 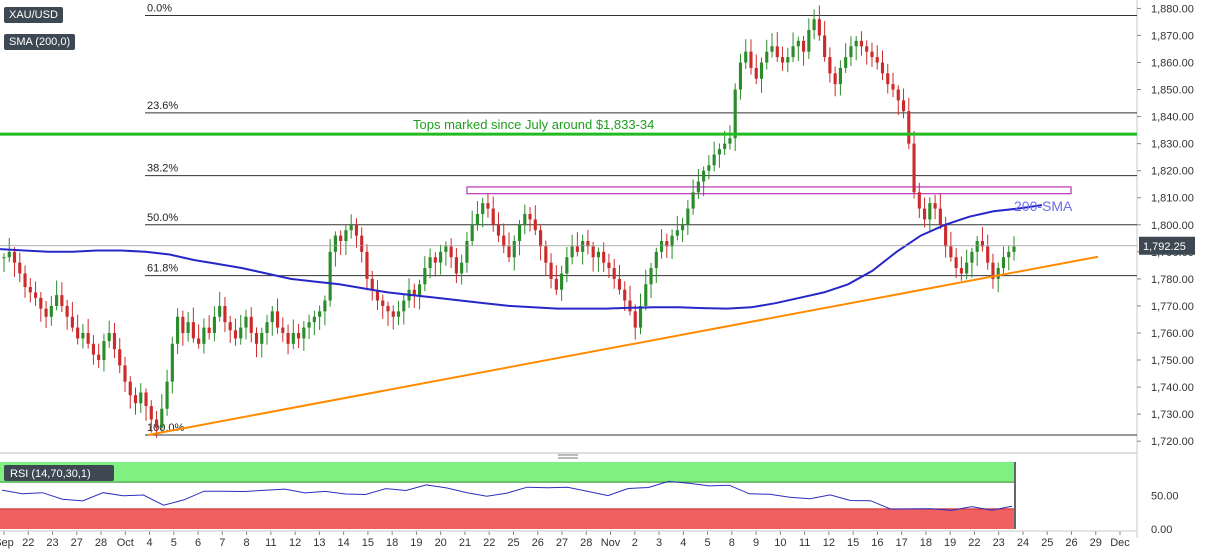 I want to click on sma-indicator-label: SMA (200,0), so click(x=40, y=42).